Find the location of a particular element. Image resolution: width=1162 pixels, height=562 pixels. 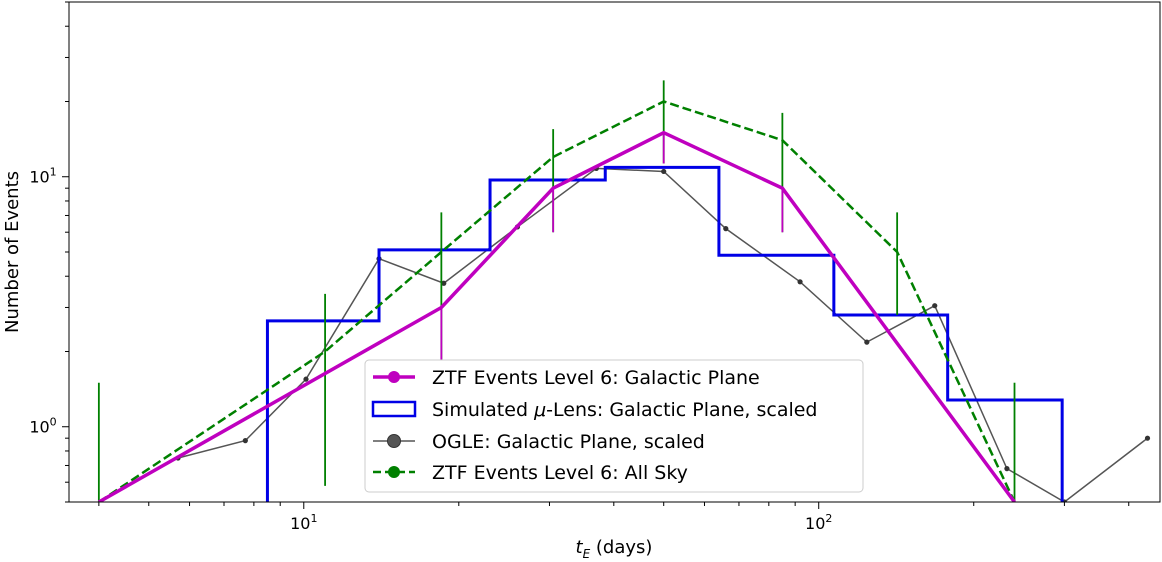

x-label-unit: (days) is located at coordinates (621, 547).